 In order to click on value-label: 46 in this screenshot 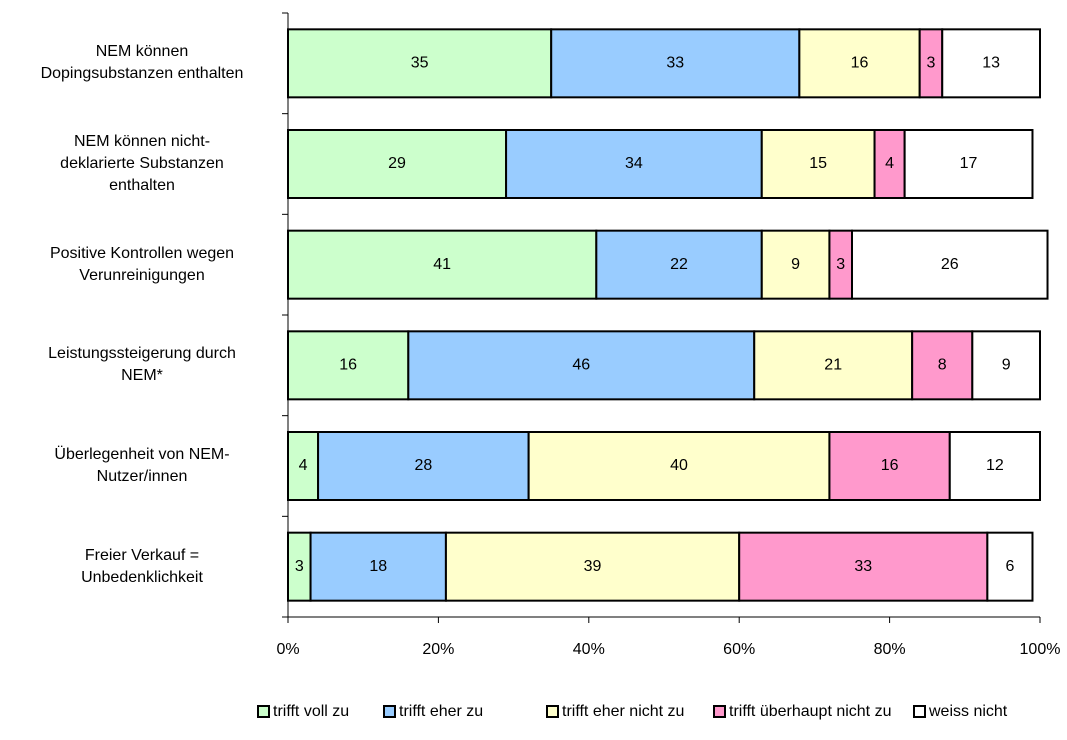, I will do `click(581, 365)`.